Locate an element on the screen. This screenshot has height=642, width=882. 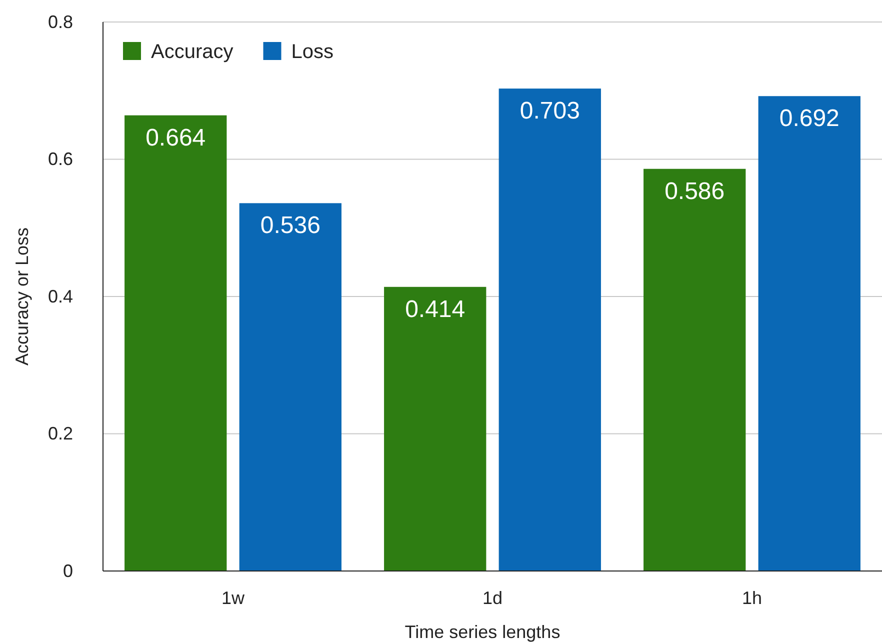
data-label: 0.664 is located at coordinates (176, 138).